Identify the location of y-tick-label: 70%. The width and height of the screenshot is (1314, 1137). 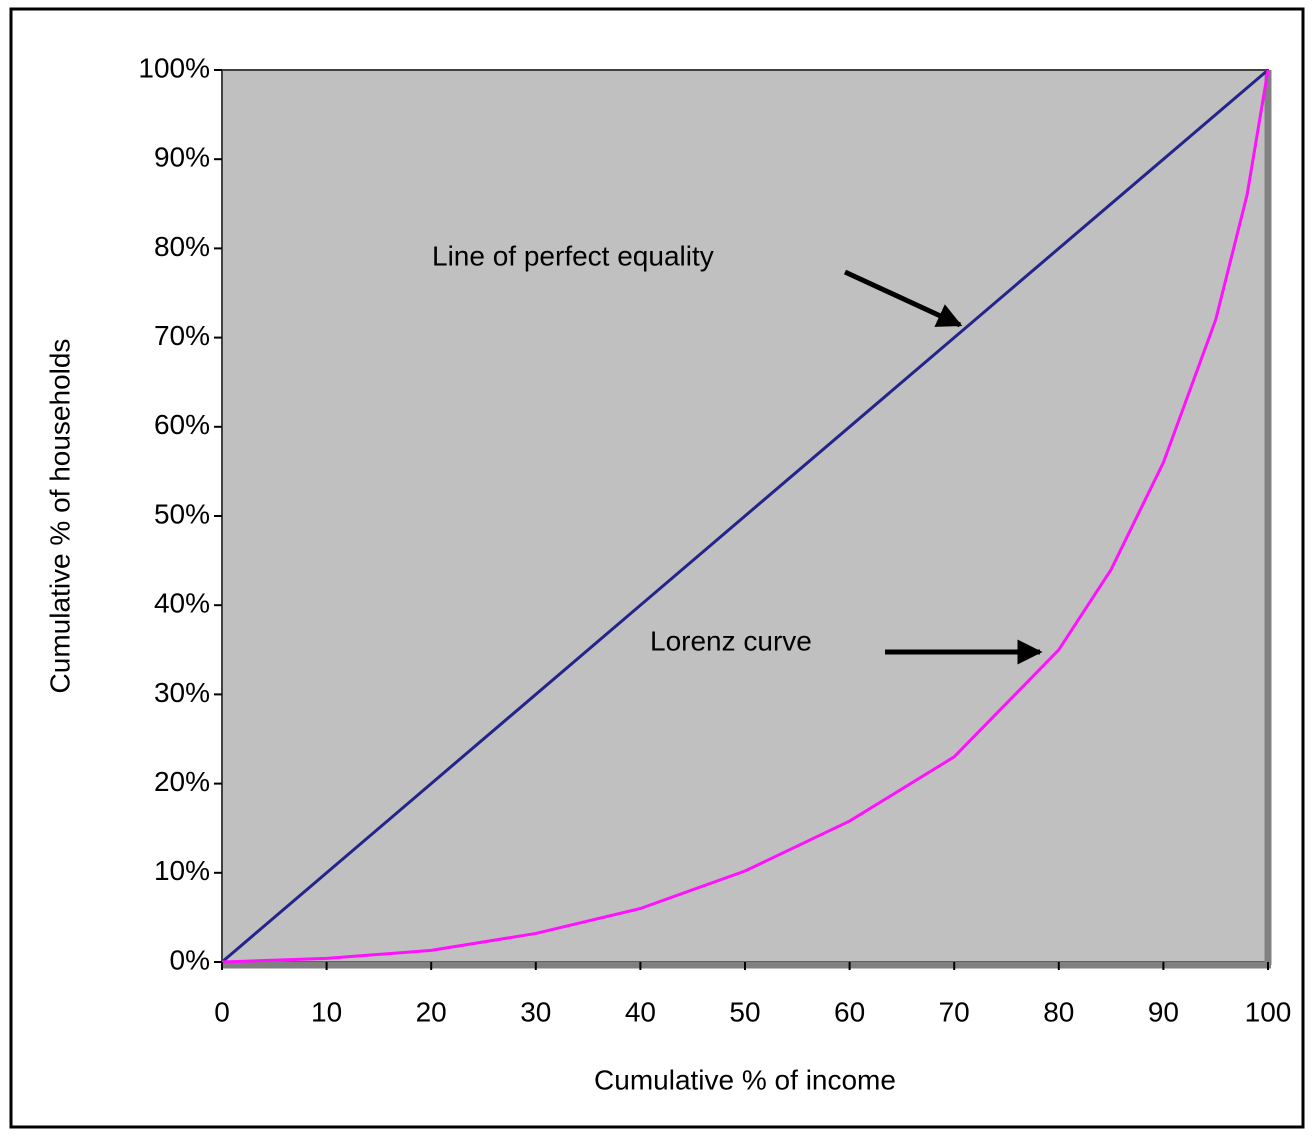
(182, 335).